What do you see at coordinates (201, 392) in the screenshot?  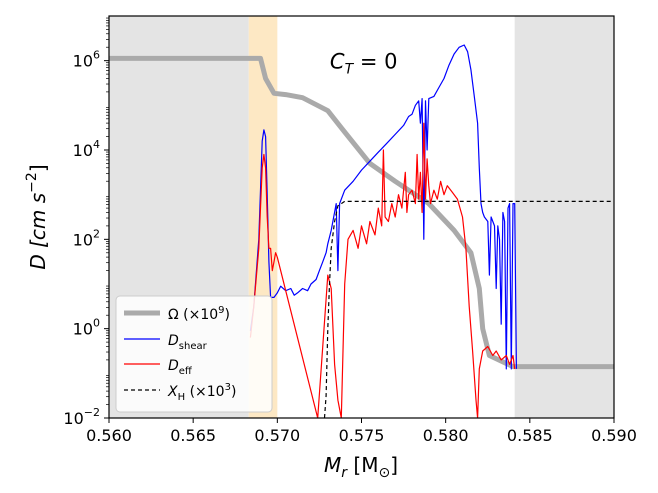 I see `legend-label-xh: XH (×103)` at bounding box center [201, 392].